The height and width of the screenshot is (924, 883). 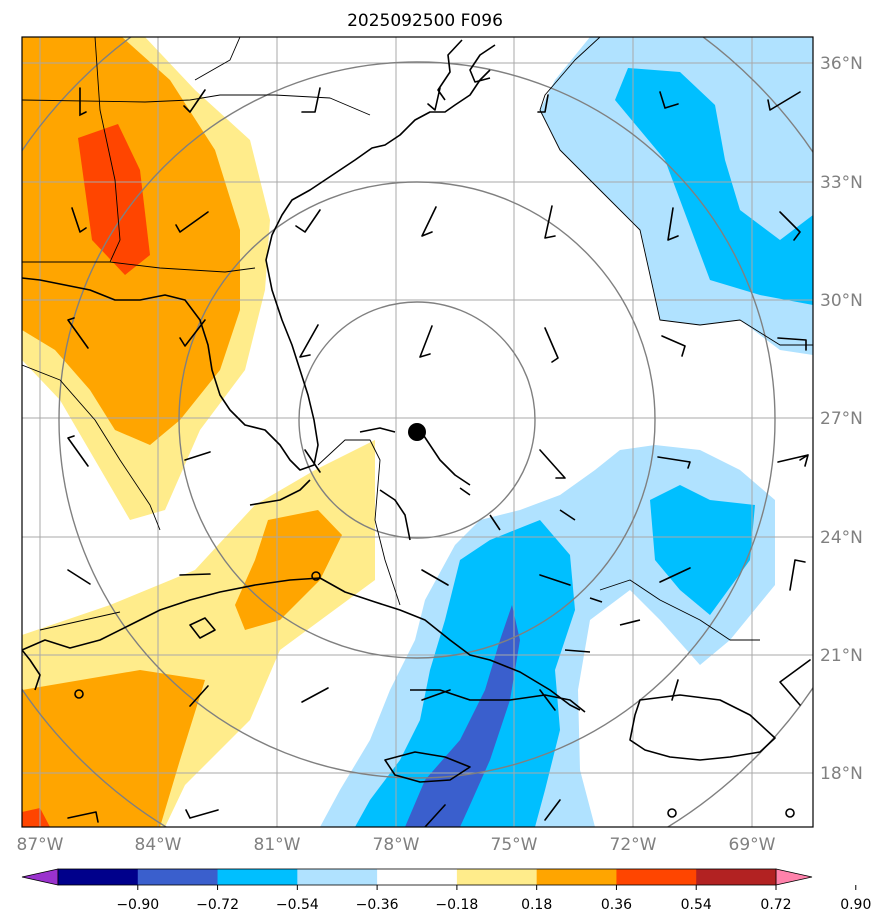 I want to click on lon-label: 87°W, so click(x=40, y=845).